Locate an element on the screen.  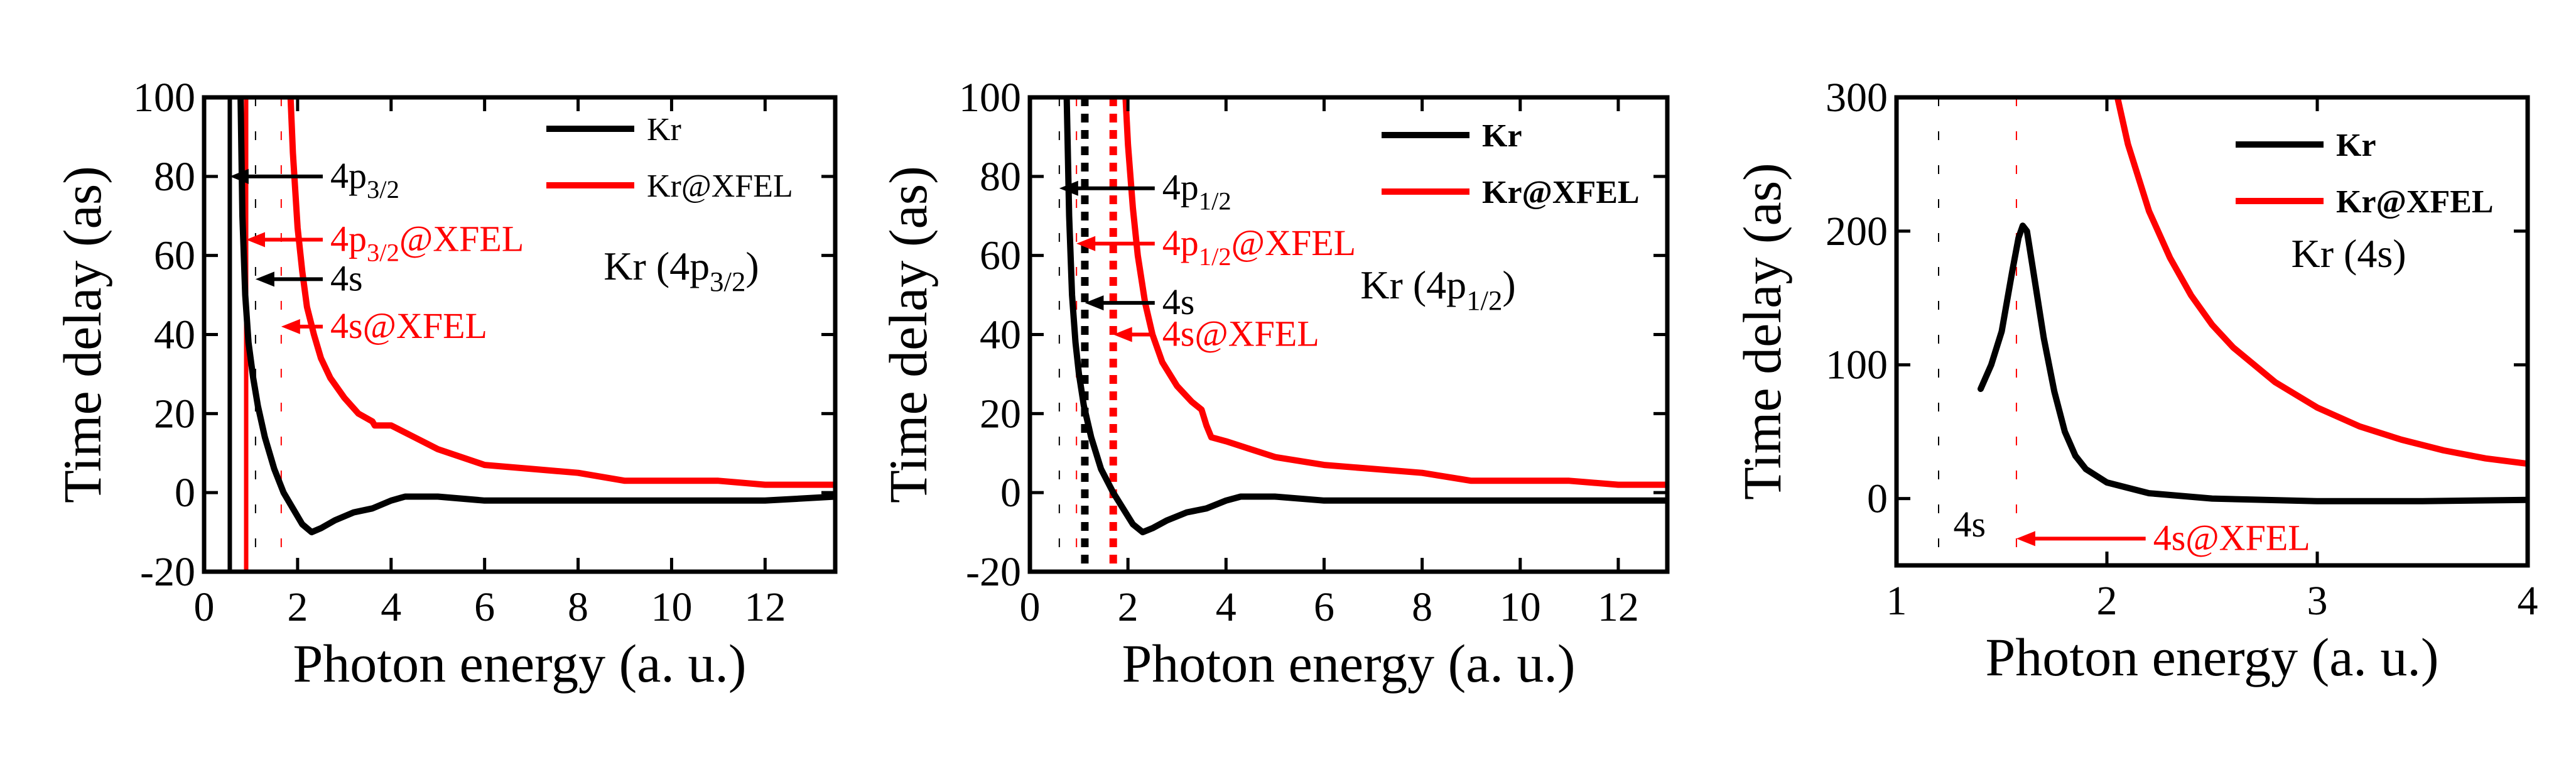
x-tick-label: 4 is located at coordinates (2528, 601).